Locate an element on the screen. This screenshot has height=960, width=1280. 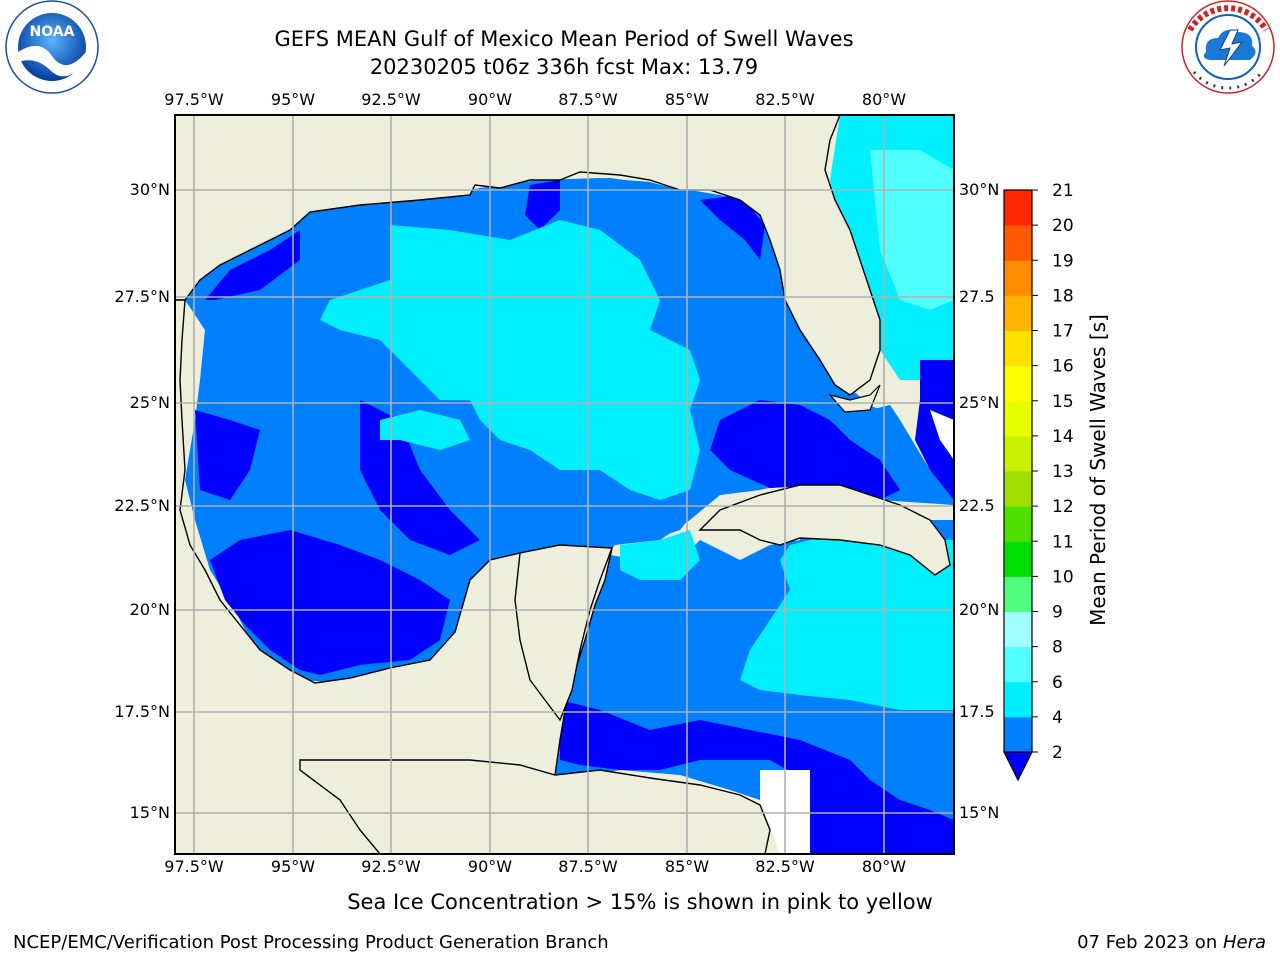
swell-dark-east is located at coordinates (805, 450).